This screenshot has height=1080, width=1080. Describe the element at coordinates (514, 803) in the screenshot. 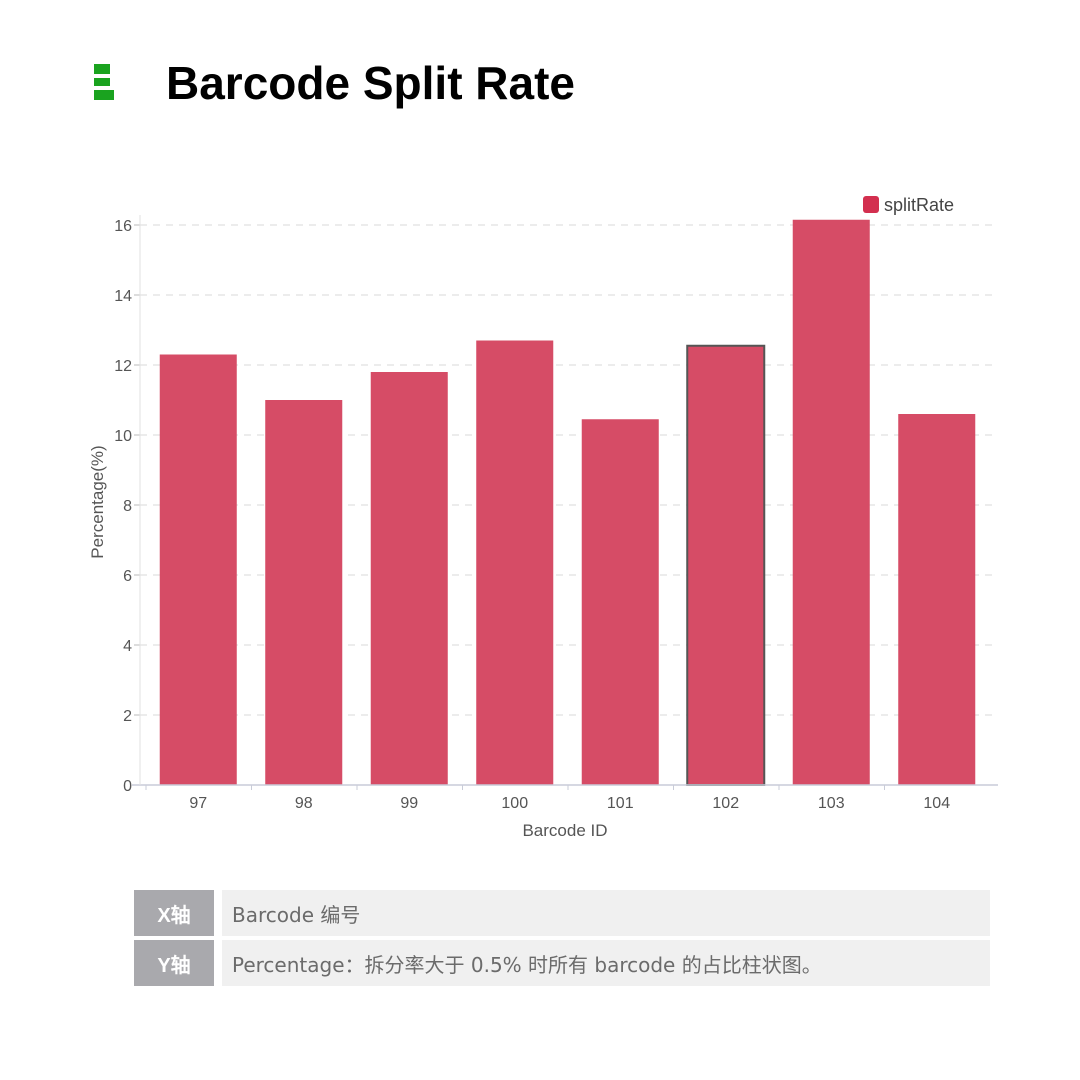

I see `x-tick-label: 100` at that location.